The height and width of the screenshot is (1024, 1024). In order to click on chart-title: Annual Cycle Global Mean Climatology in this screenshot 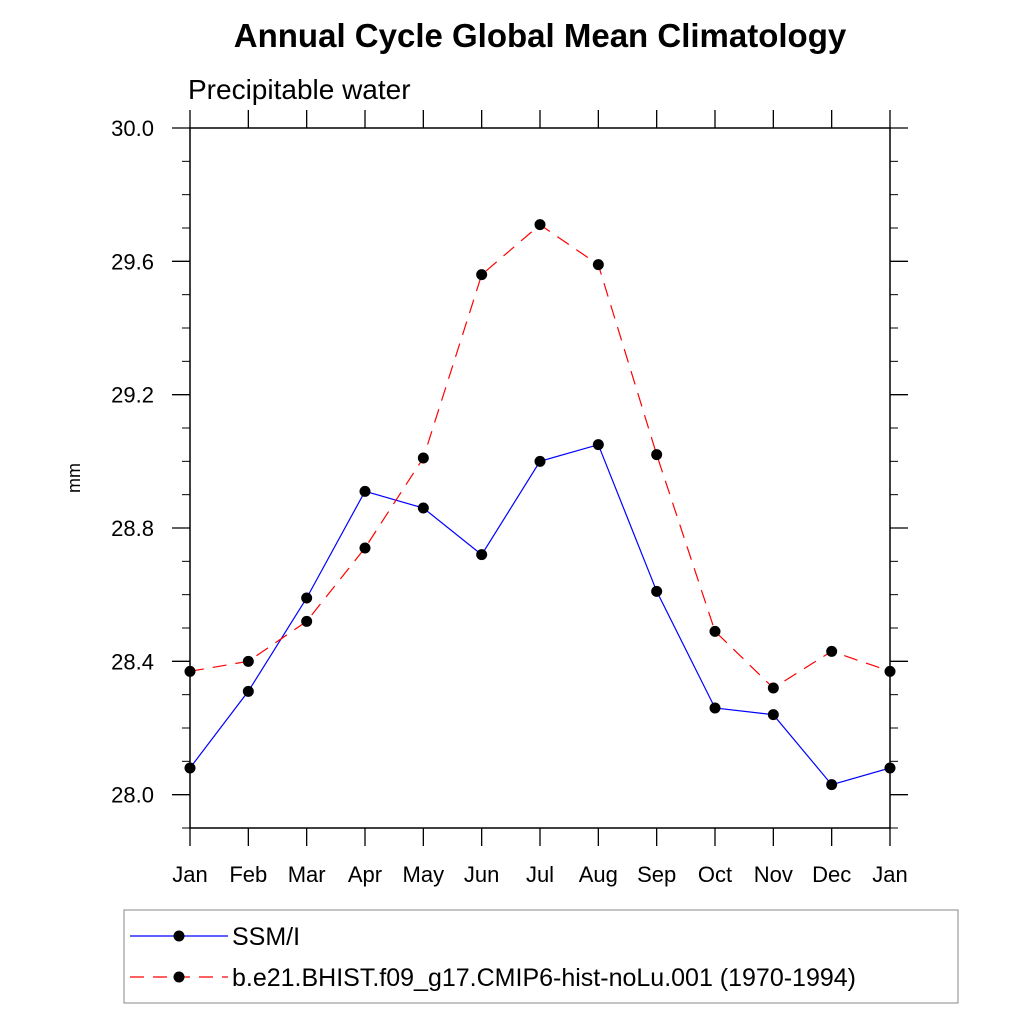, I will do `click(540, 35)`.